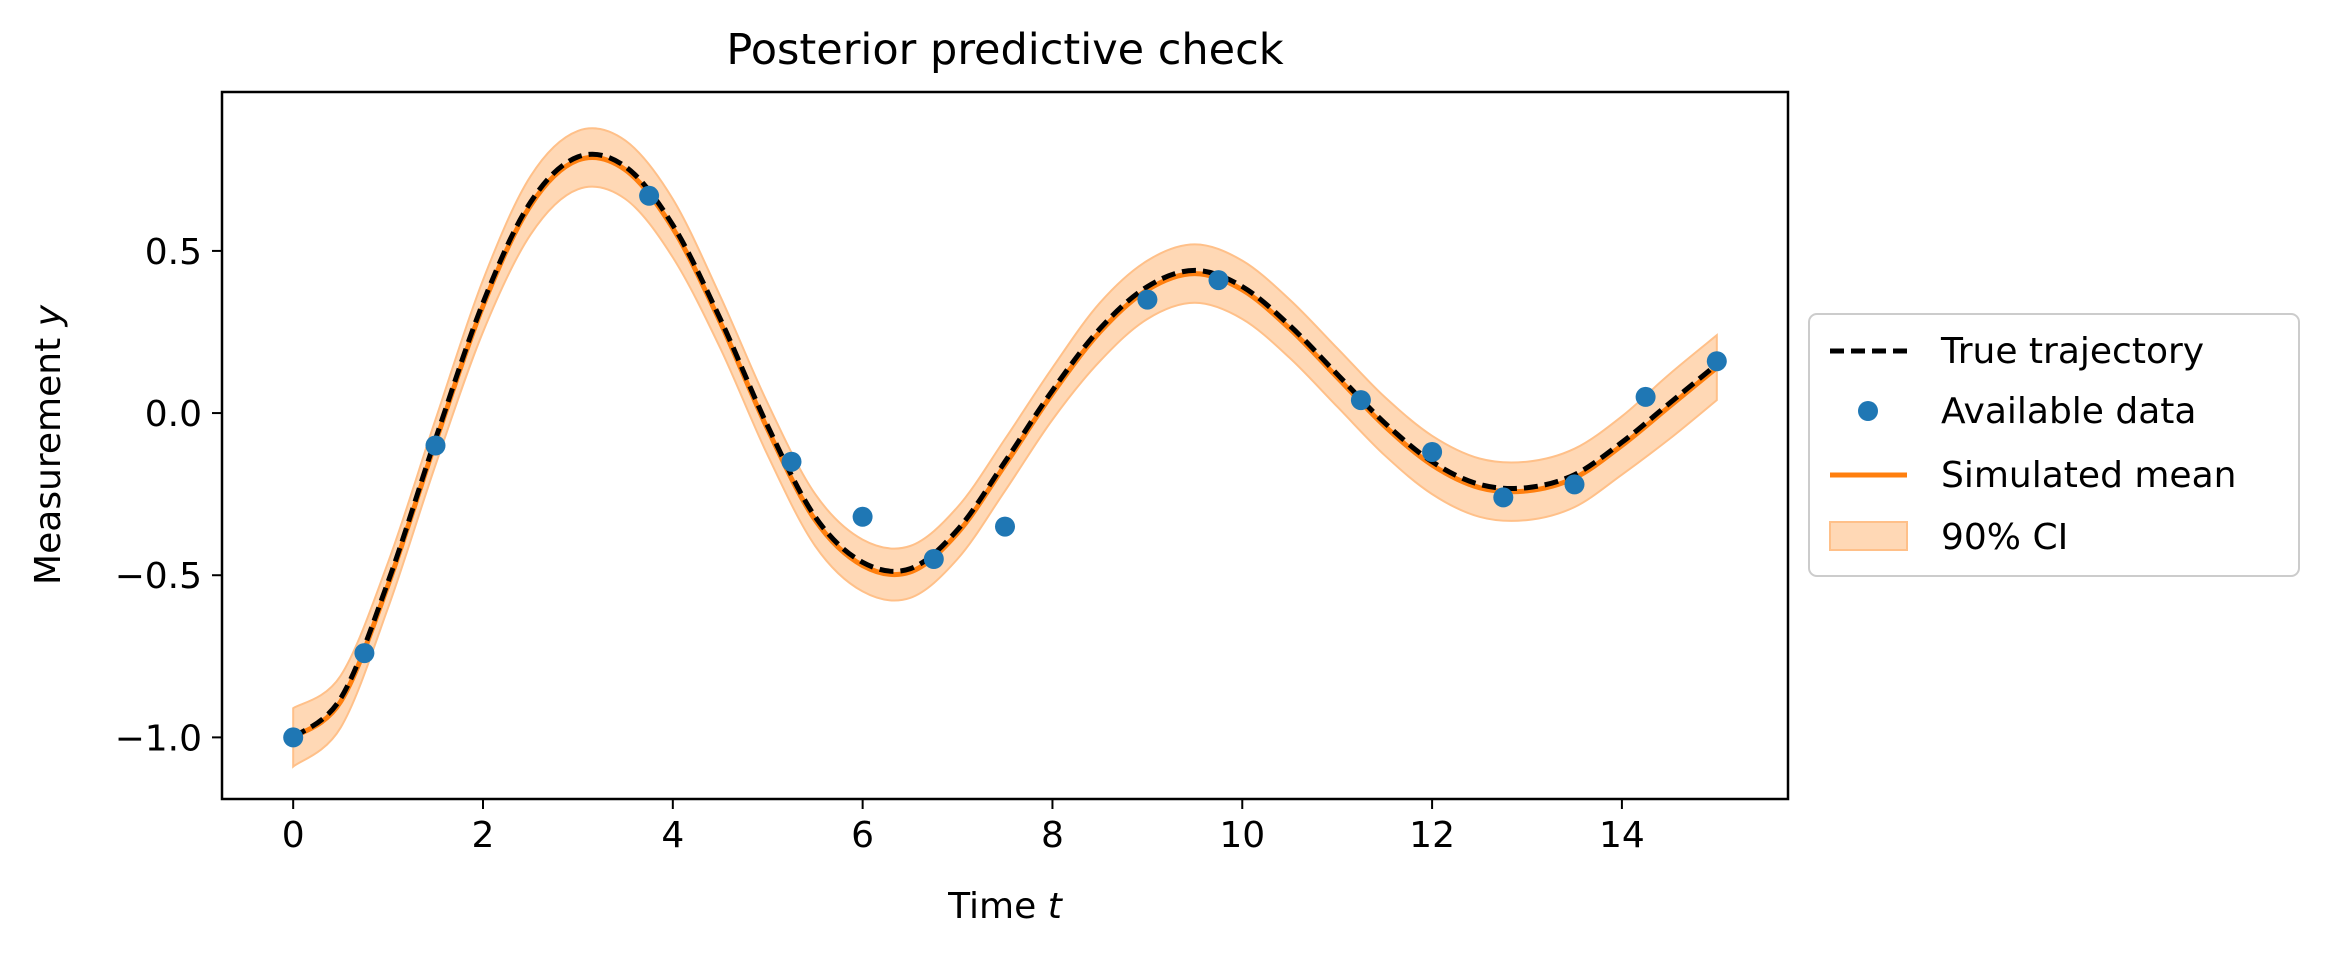  I want to click on x-tick-label: 12, so click(1432, 835).